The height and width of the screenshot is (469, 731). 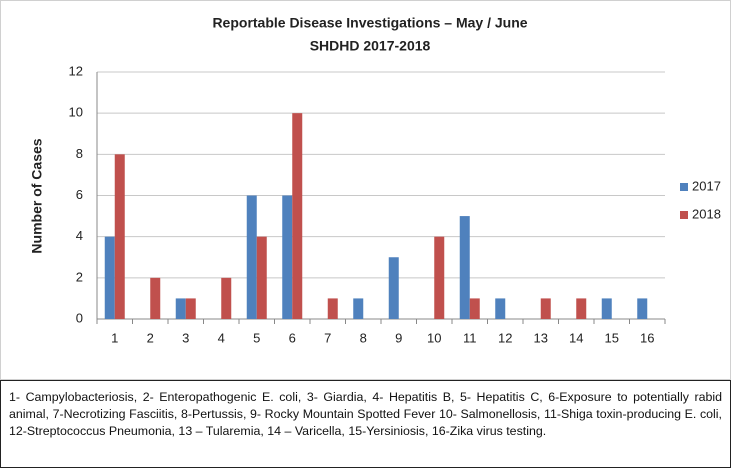 I want to click on x-tick-label: 6, so click(x=292, y=337).